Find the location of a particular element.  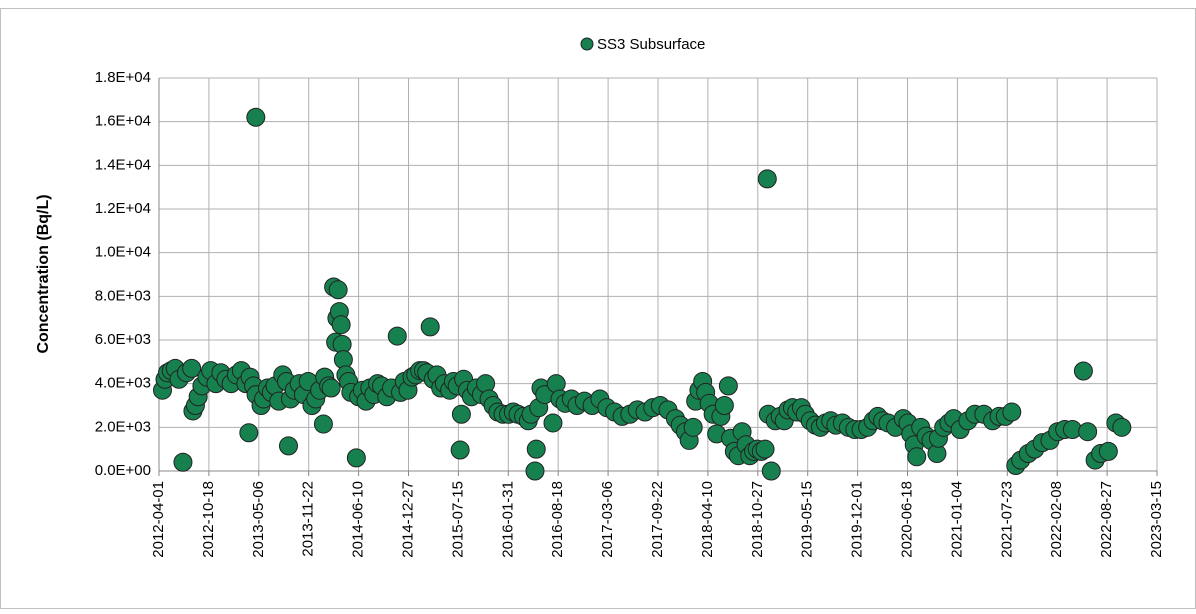

x-tick-label: 2012-04-01 is located at coordinates (158, 519).